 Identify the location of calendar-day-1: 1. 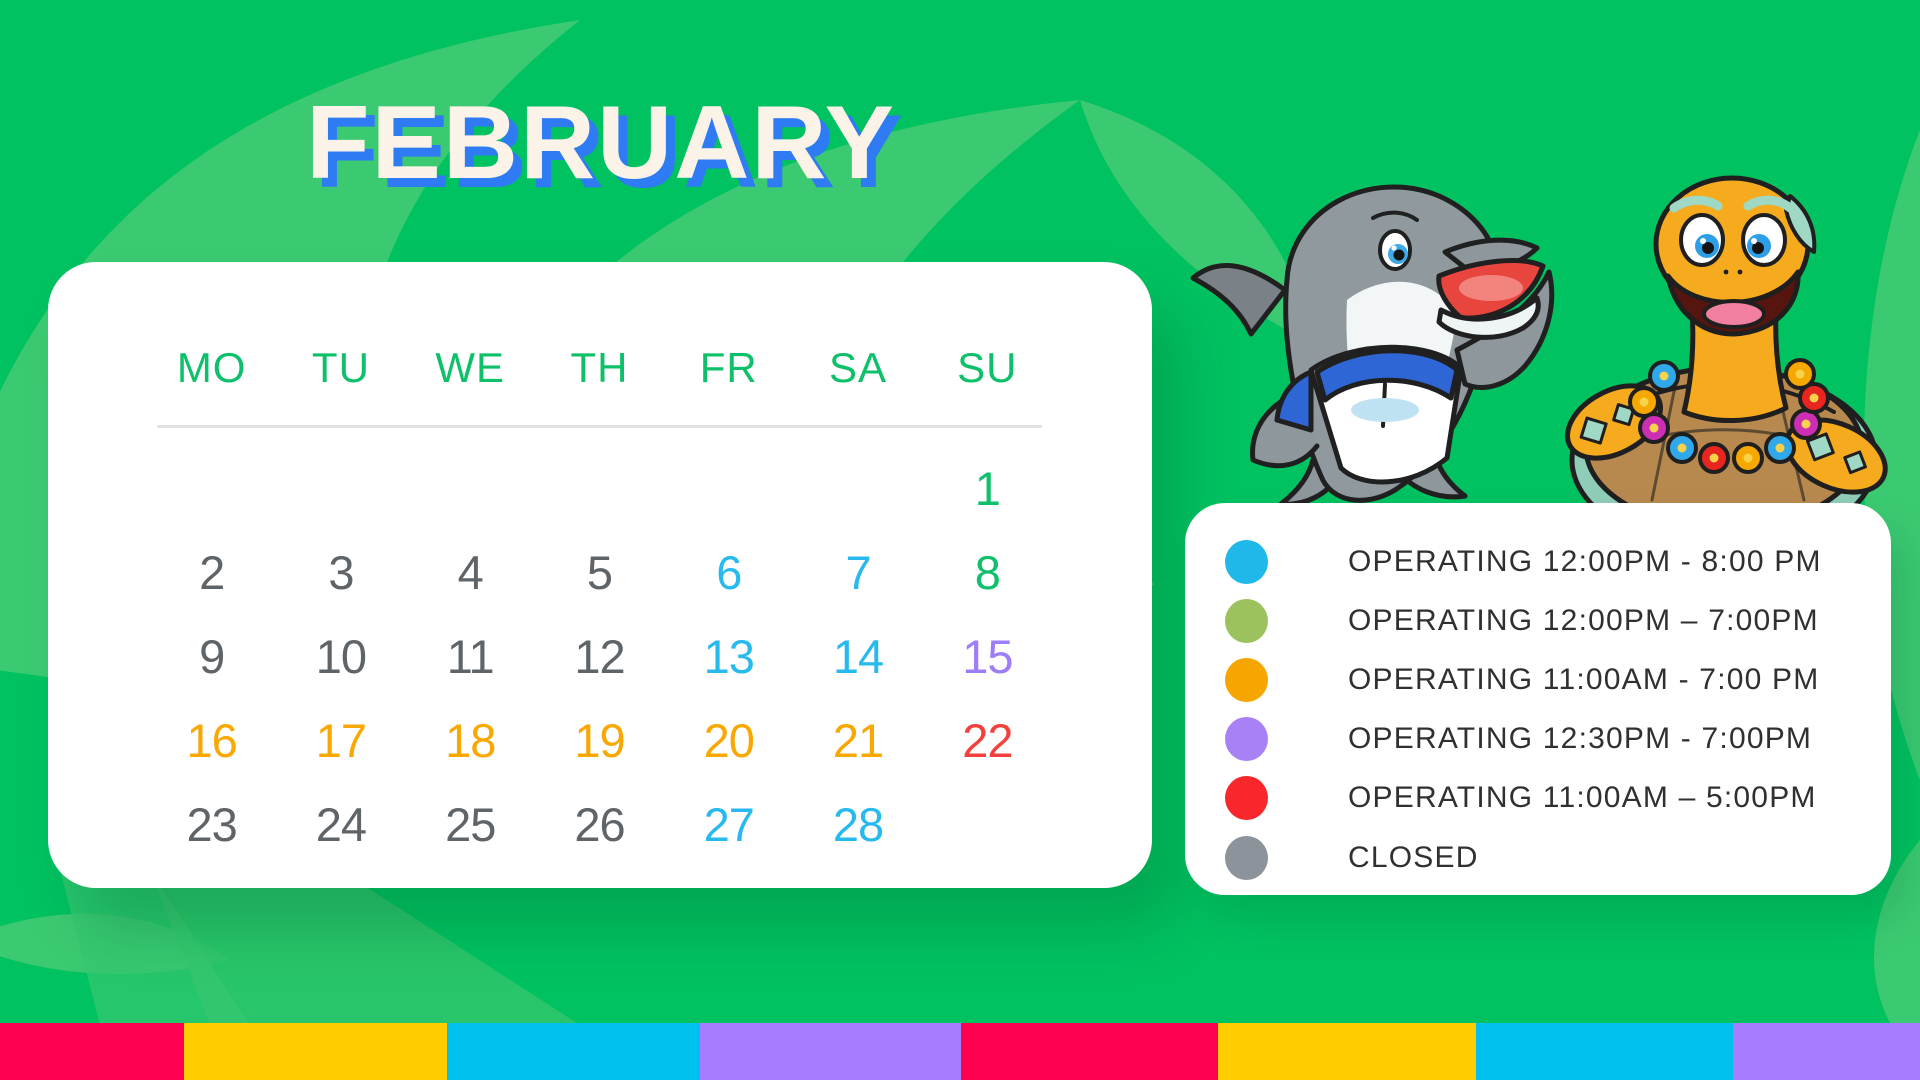
(987, 488).